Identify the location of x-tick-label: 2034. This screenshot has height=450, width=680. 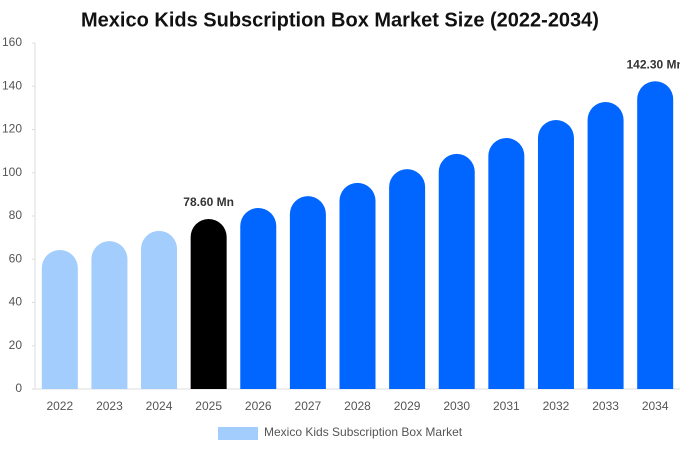
(655, 406).